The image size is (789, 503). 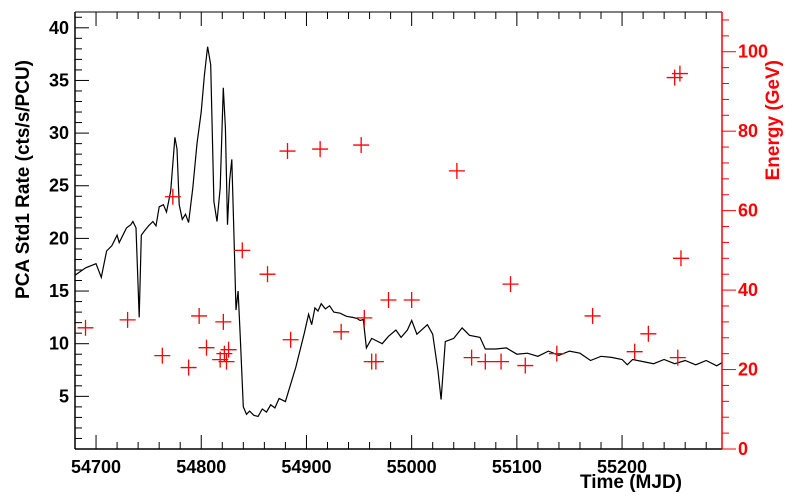 What do you see at coordinates (201, 467) in the screenshot?
I see `x-tick-label: 54800` at bounding box center [201, 467].